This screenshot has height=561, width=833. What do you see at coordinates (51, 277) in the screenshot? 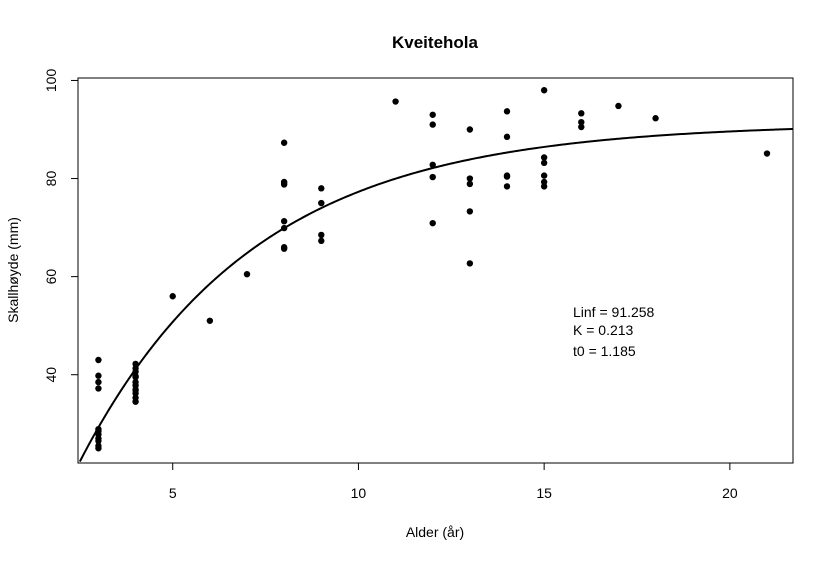
I see `y-tick-label: 60` at bounding box center [51, 277].